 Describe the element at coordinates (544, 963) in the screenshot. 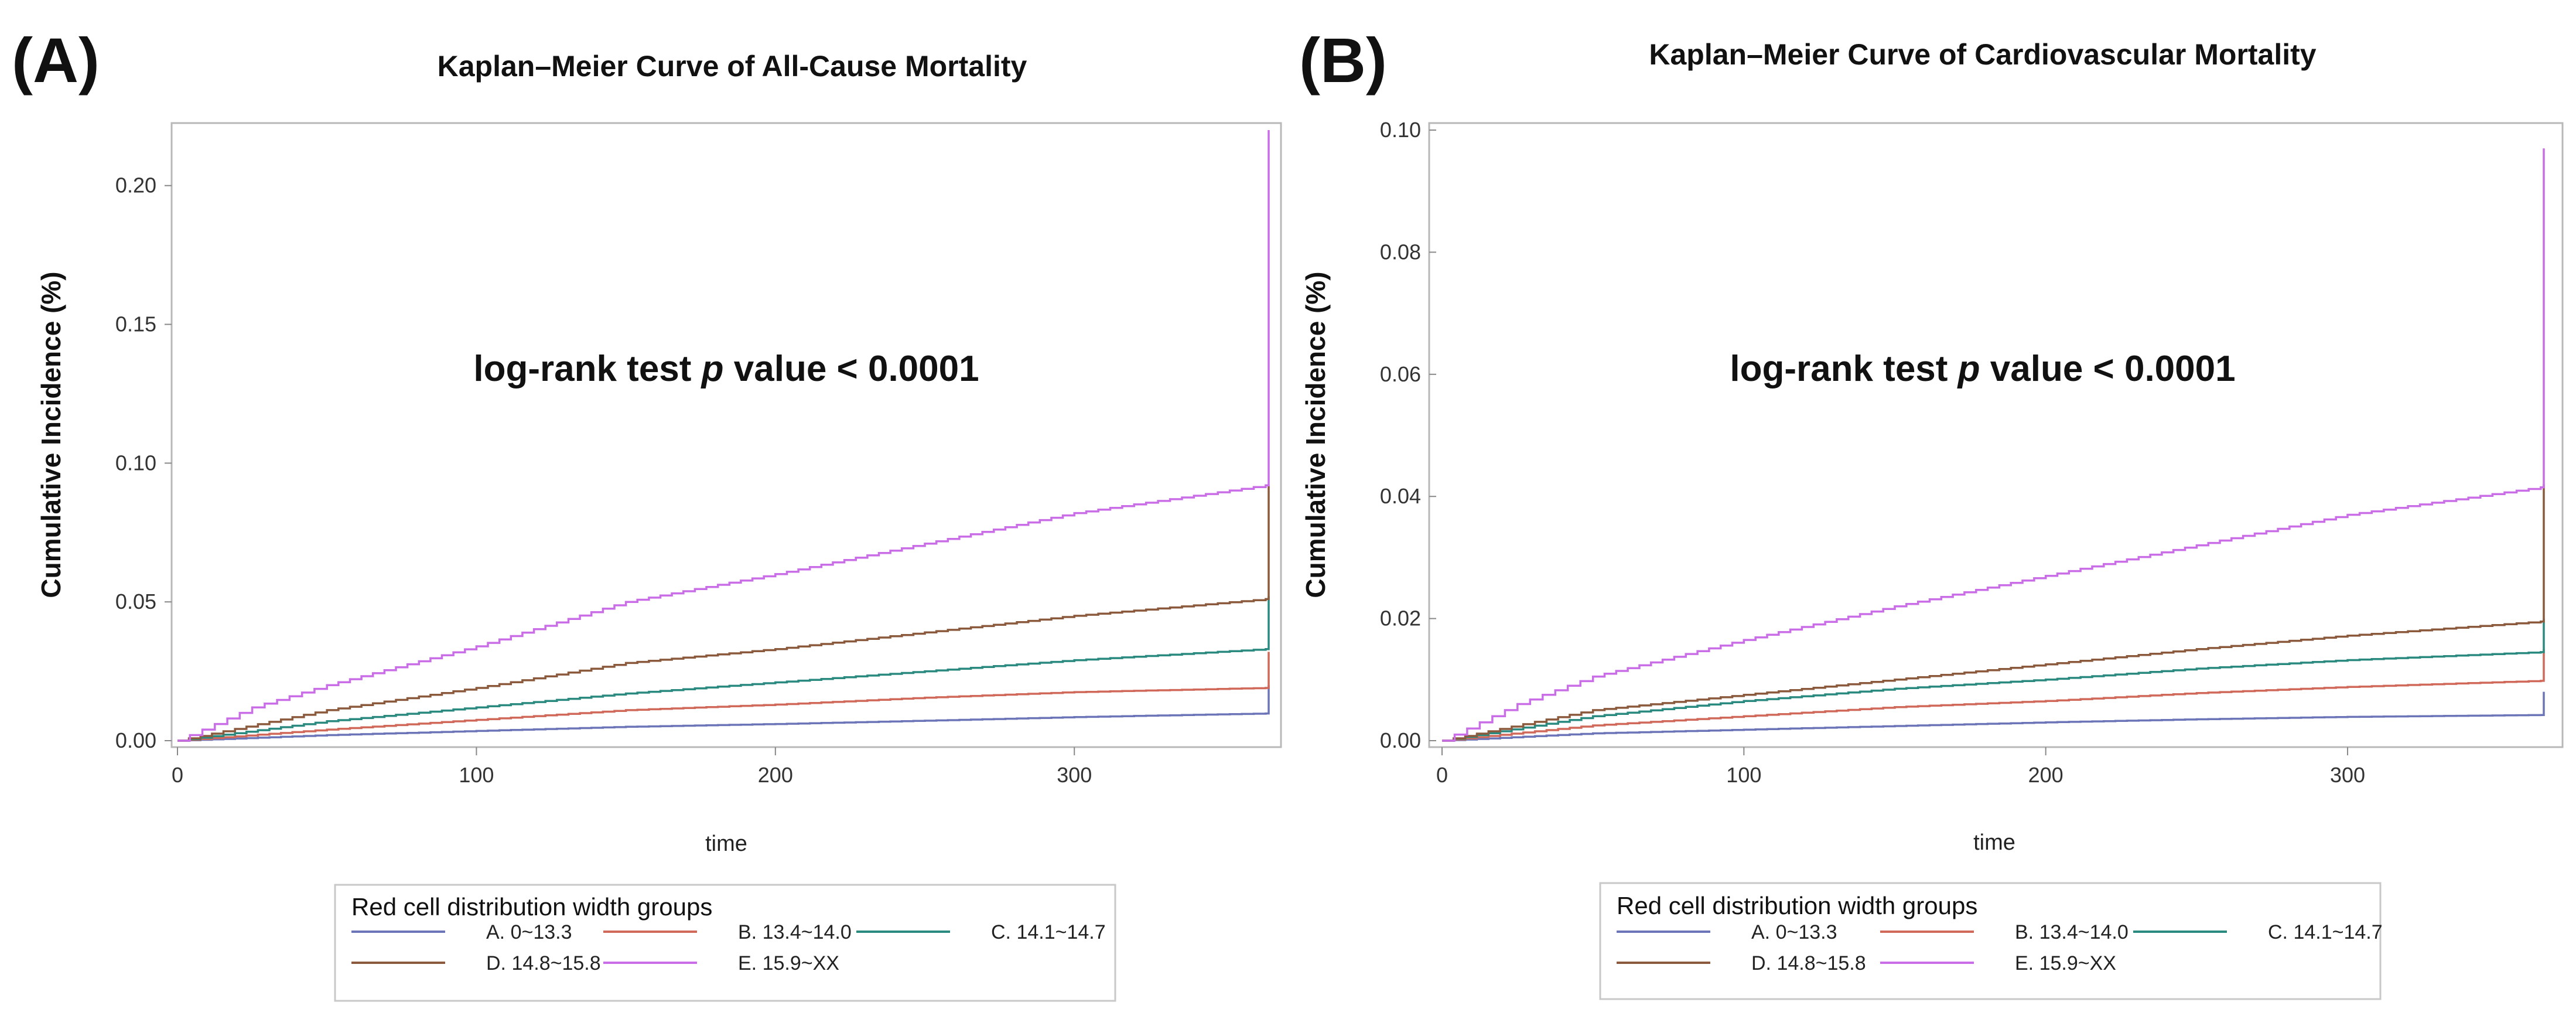

I see `legend-label-a-3: D. 14.8~15.8` at that location.